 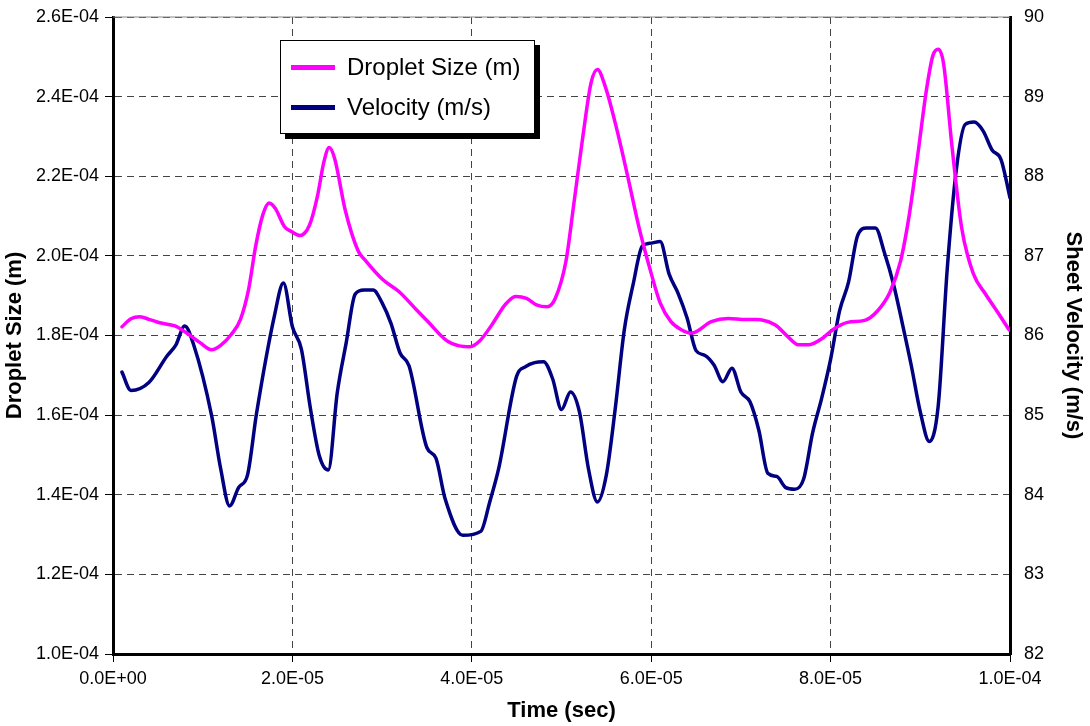 What do you see at coordinates (1034, 493) in the screenshot?
I see `y2-tick-label: 84` at bounding box center [1034, 493].